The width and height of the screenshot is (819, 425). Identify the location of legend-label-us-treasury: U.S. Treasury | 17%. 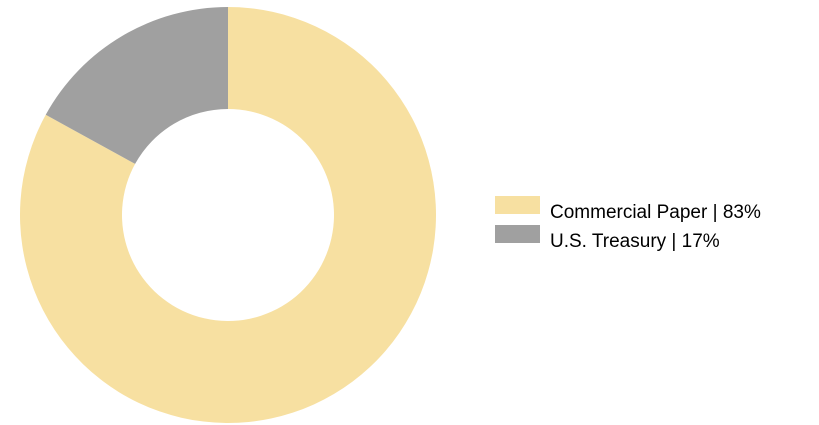
(635, 241).